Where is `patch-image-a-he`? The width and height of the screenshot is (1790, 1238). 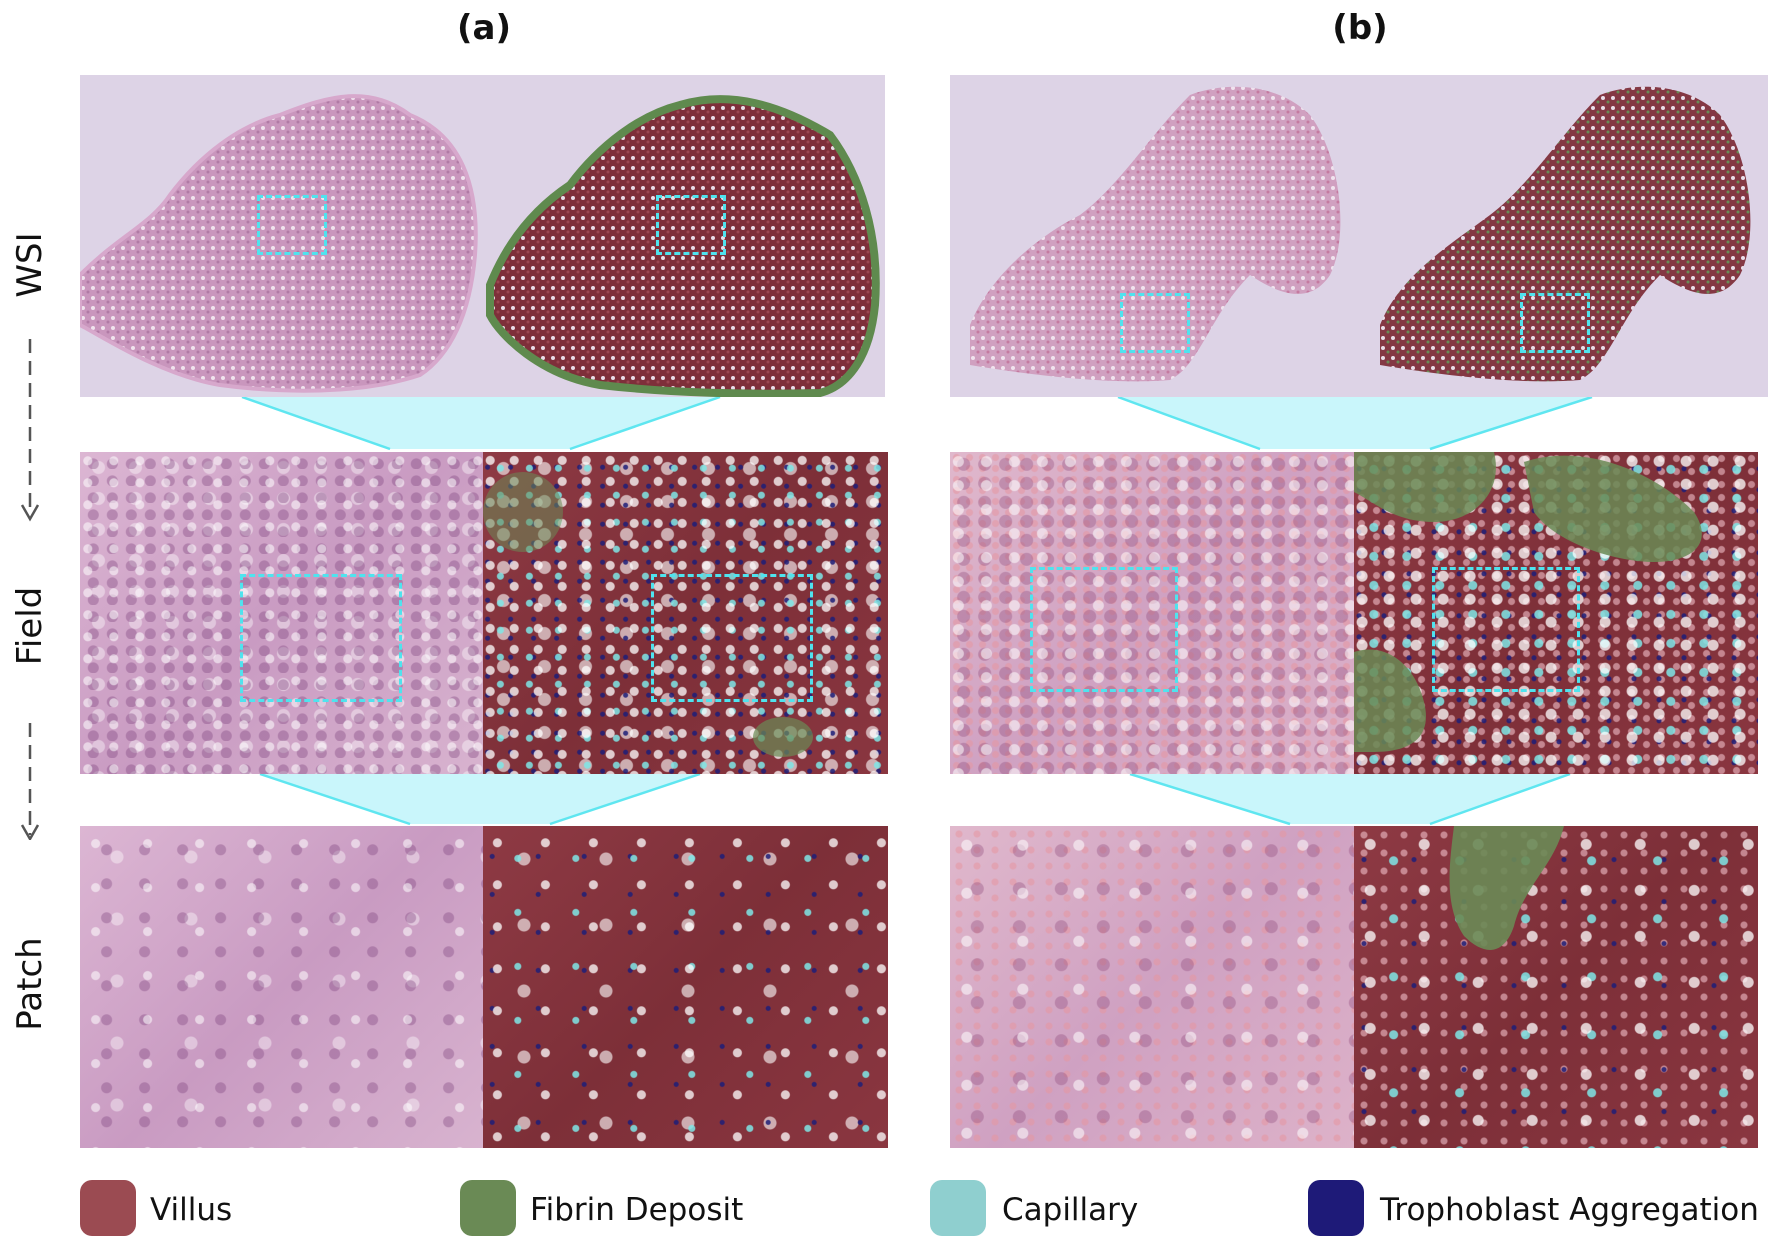 patch-image-a-he is located at coordinates (281, 987).